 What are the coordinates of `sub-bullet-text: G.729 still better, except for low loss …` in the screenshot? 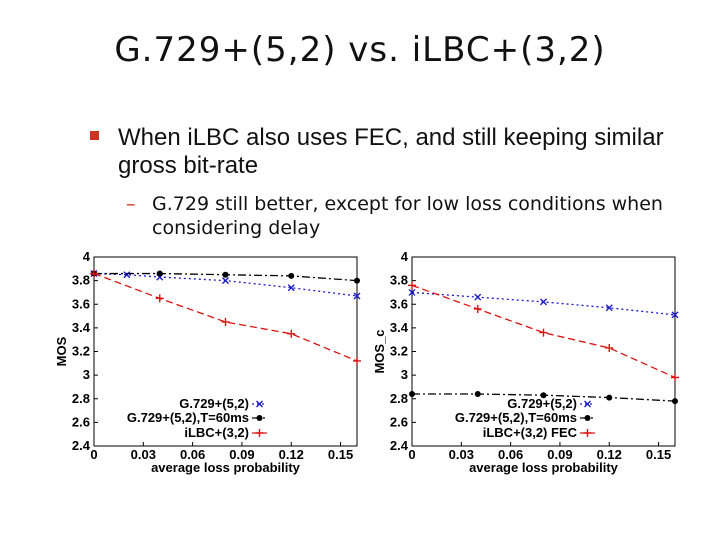 It's located at (407, 216).